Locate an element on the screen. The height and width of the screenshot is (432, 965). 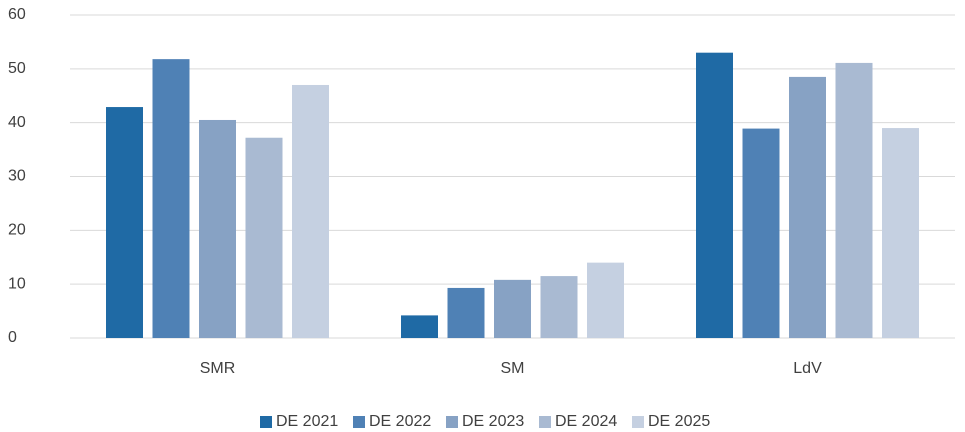
y-tick-label: 20 is located at coordinates (17, 230).